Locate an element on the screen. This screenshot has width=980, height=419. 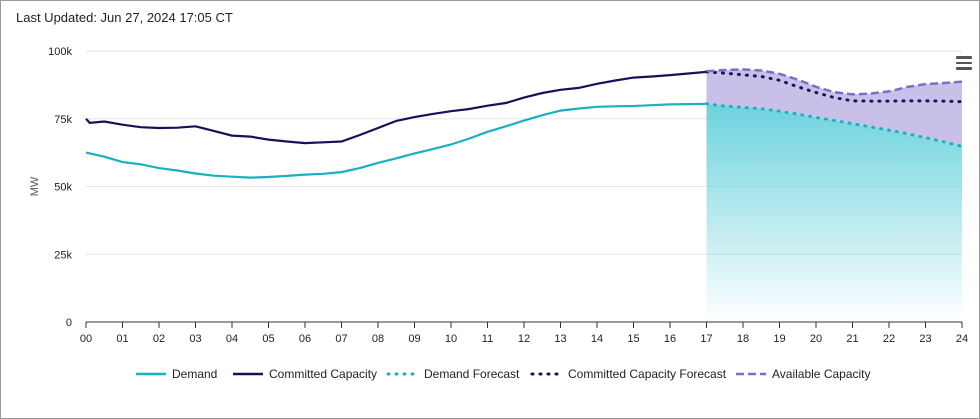
legend-label: Committed Capacity Forecast is located at coordinates (647, 374).